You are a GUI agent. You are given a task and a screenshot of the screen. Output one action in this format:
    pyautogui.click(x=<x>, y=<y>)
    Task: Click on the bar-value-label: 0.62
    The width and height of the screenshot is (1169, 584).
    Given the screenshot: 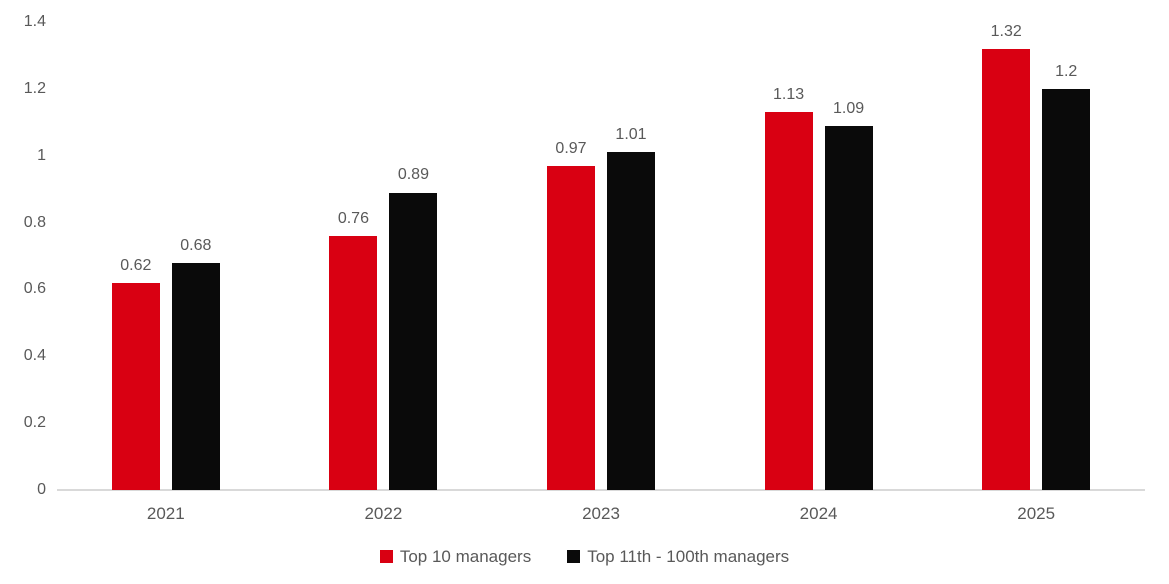 What is the action you would take?
    pyautogui.click(x=136, y=265)
    